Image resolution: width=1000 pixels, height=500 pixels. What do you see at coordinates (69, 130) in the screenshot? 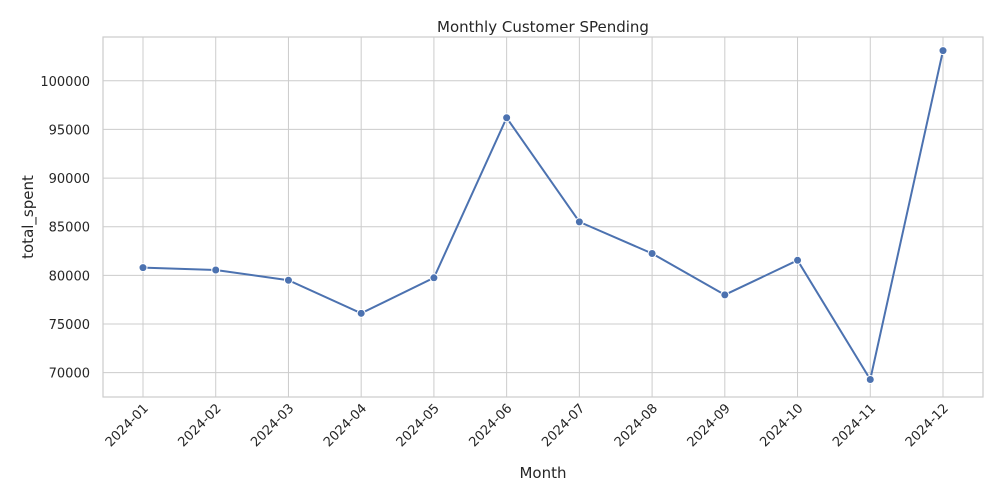
I see `y-tick-label: 95000` at bounding box center [69, 130].